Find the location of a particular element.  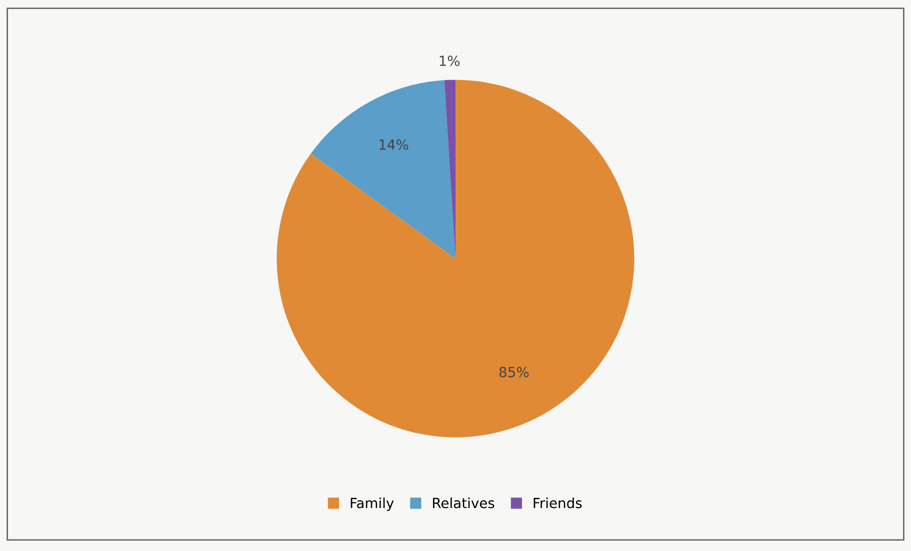

data-label: 14% is located at coordinates (394, 144).